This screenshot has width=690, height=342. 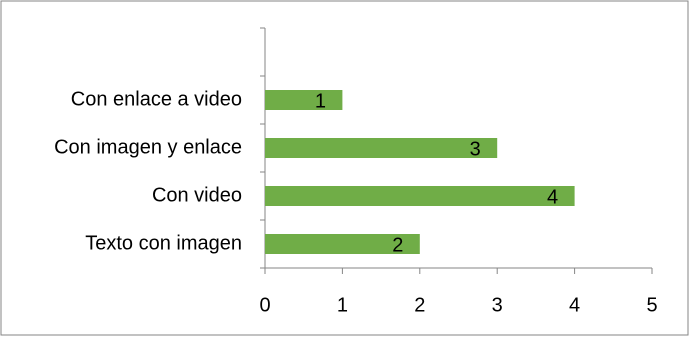 What do you see at coordinates (156, 99) in the screenshot?
I see `y-tick-label: Con enlace a video` at bounding box center [156, 99].